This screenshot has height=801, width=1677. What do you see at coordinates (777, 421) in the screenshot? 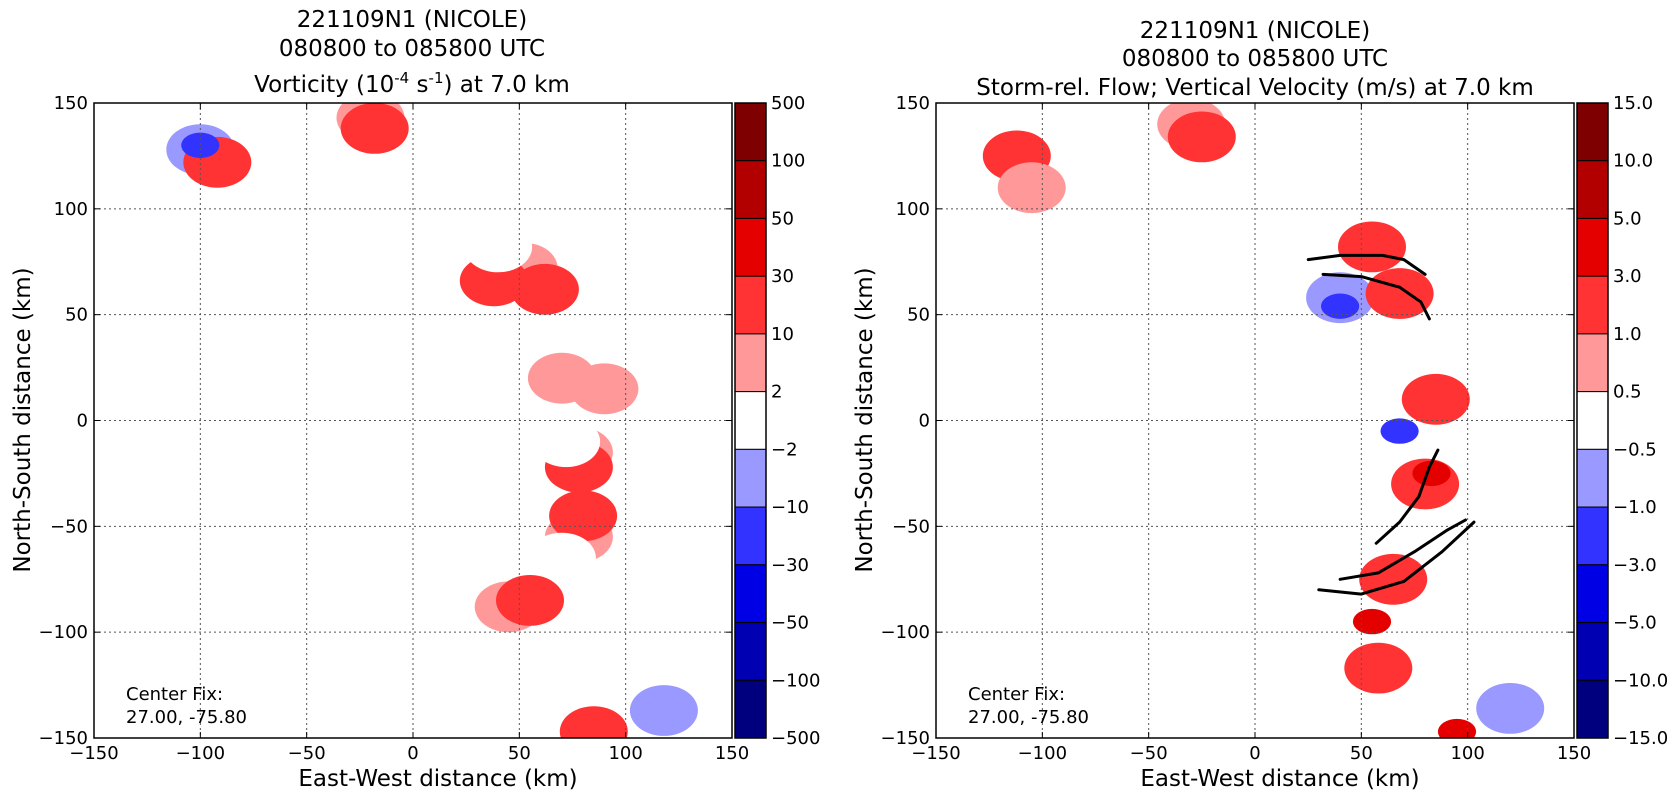
I see `vorticity-colorbar: 500 100 50 30 10 2 −2 −10 −30 −50 −100 −500` at bounding box center [777, 421].